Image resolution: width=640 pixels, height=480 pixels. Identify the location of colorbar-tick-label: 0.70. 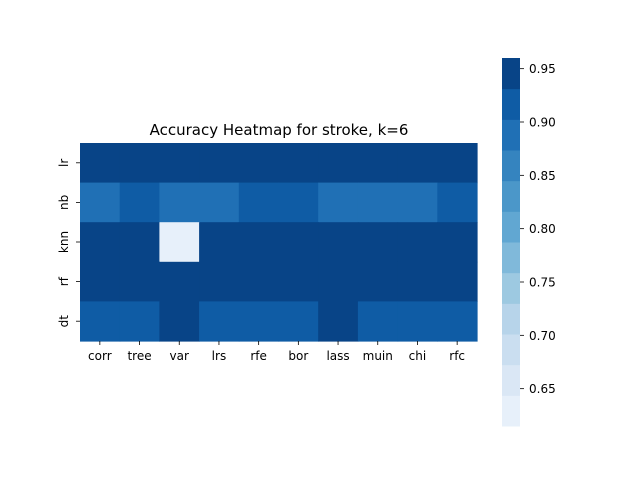
(542, 336).